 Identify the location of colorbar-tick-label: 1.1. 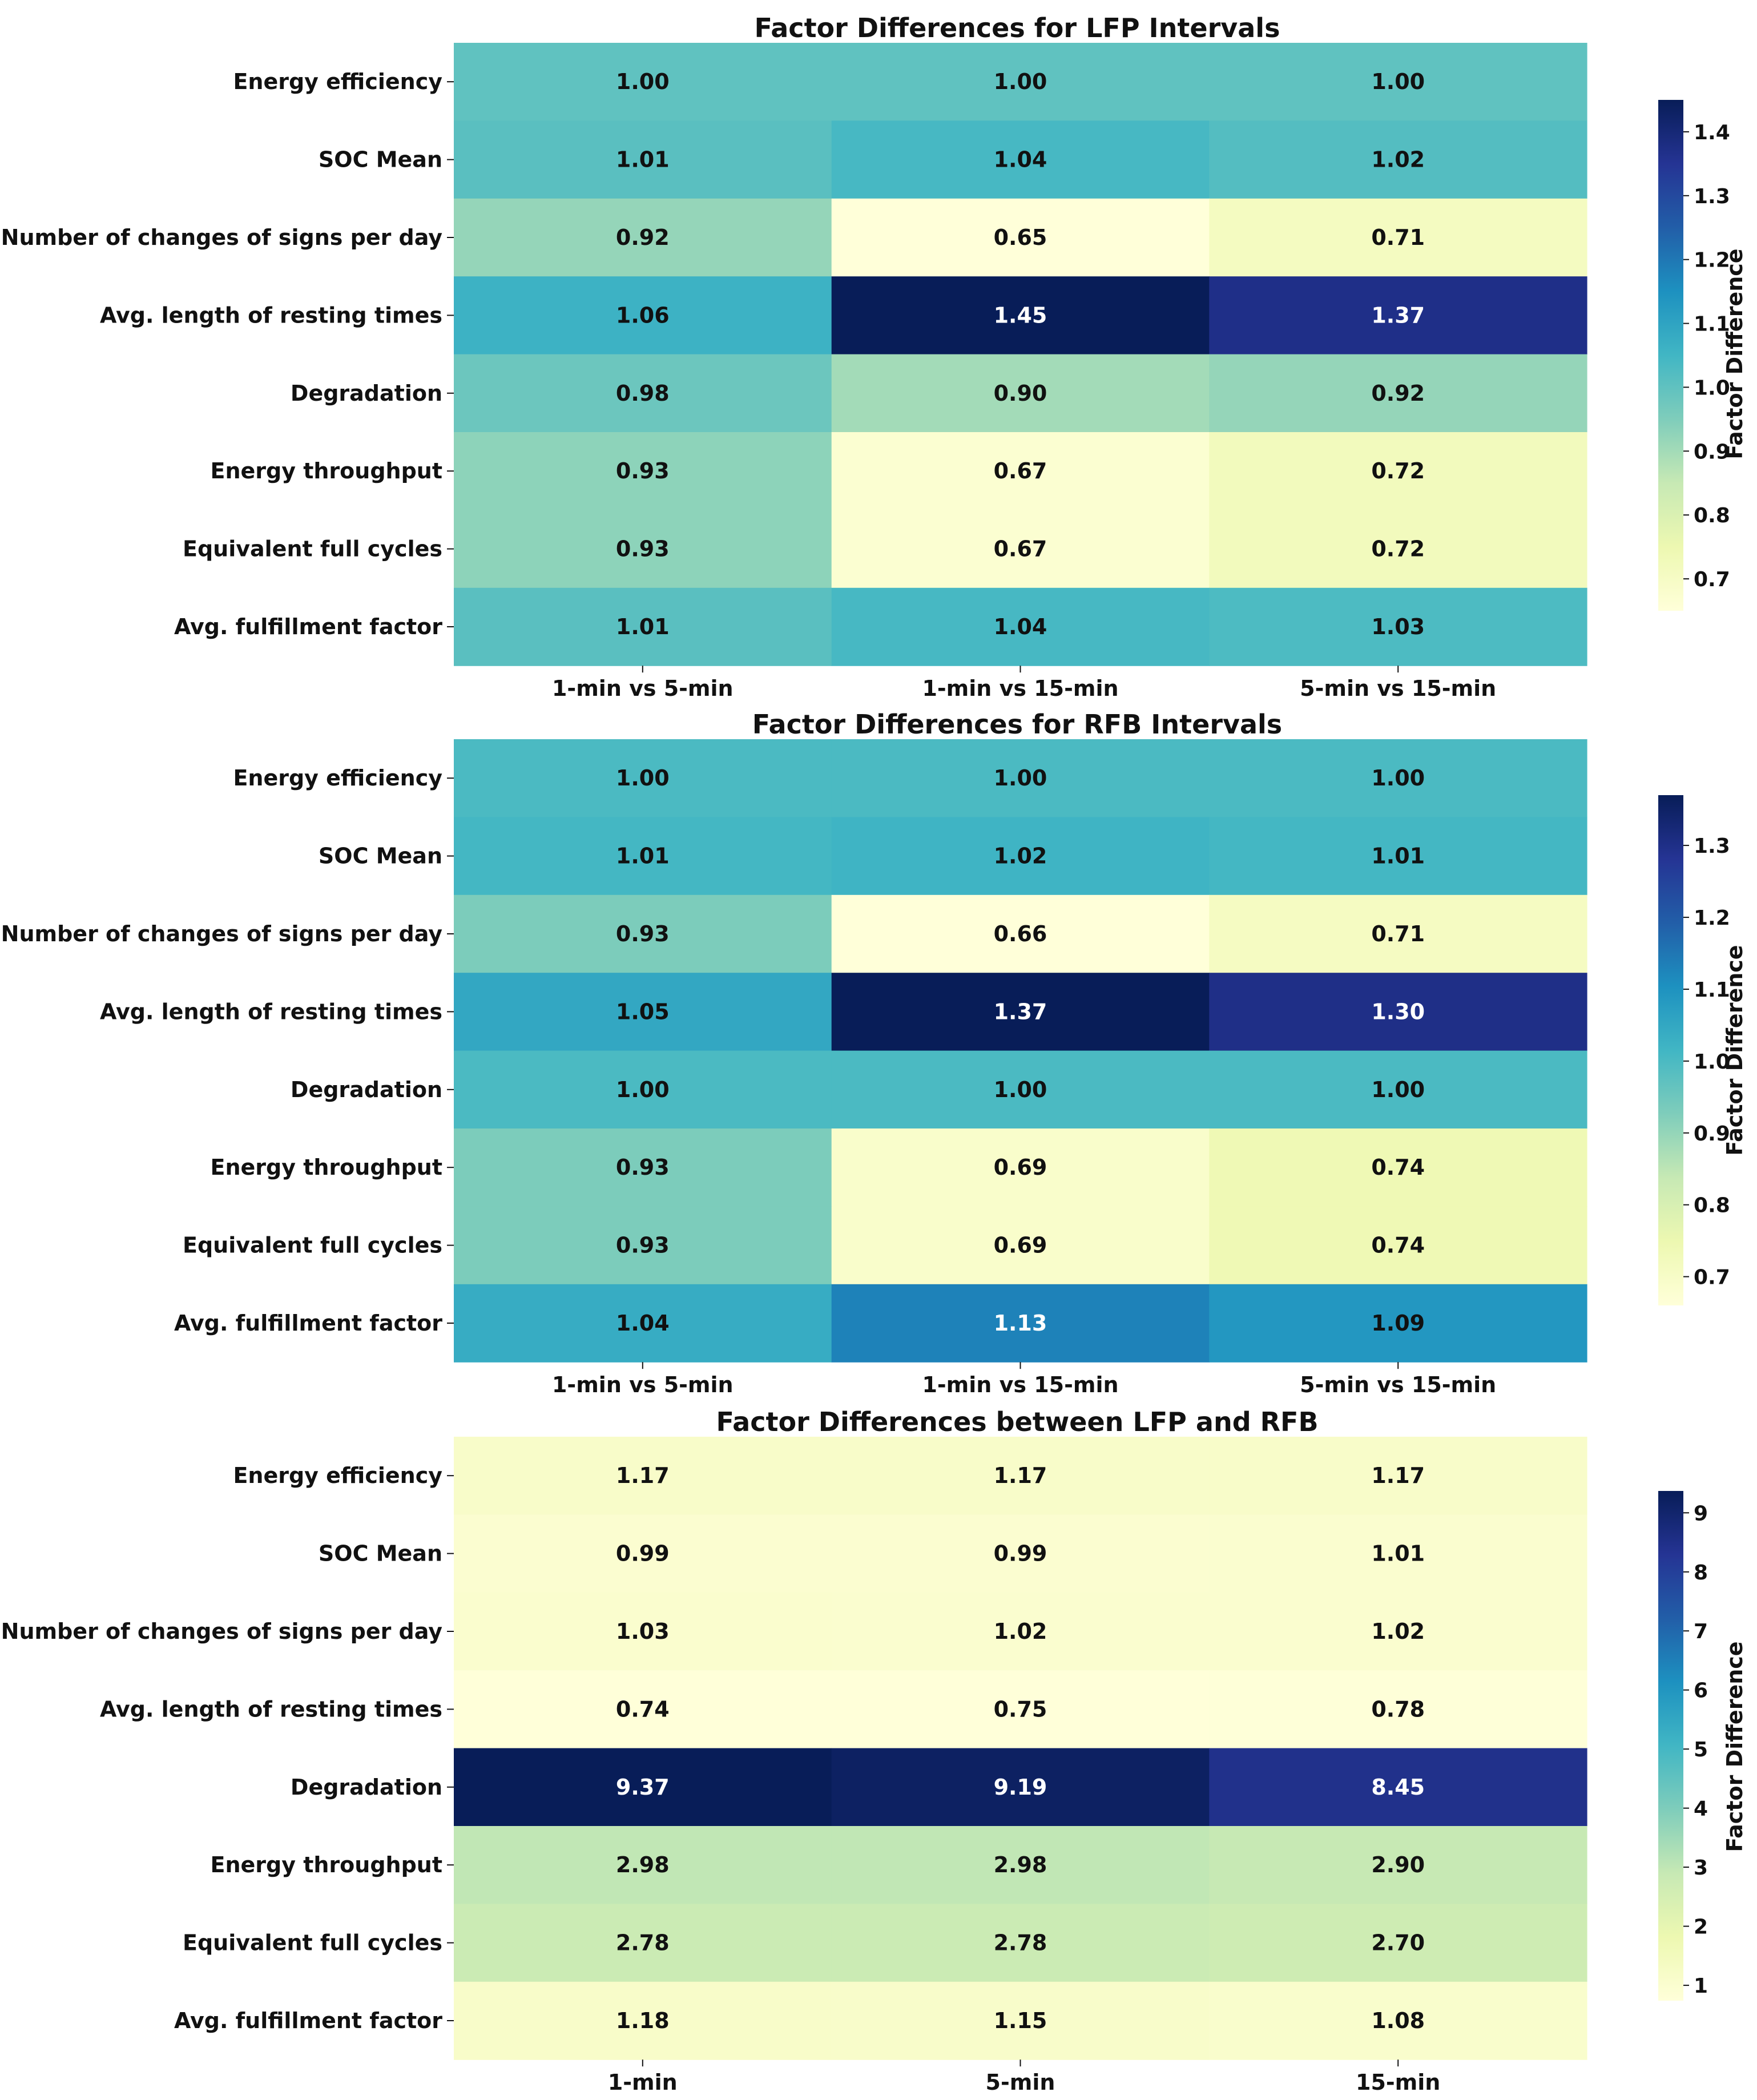
(1712, 990).